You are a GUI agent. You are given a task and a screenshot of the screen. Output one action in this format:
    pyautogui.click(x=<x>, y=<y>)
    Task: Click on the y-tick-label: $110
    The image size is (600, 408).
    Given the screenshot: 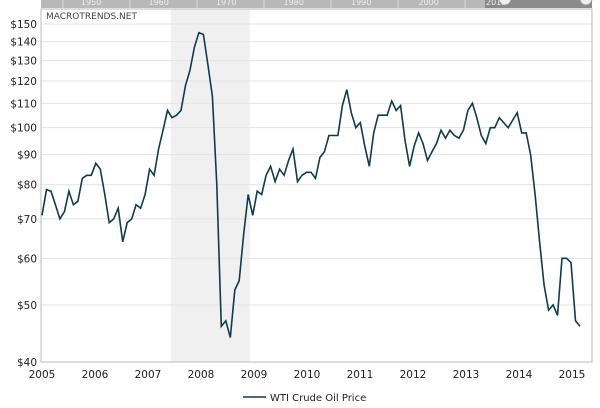 What is the action you would take?
    pyautogui.click(x=23, y=104)
    